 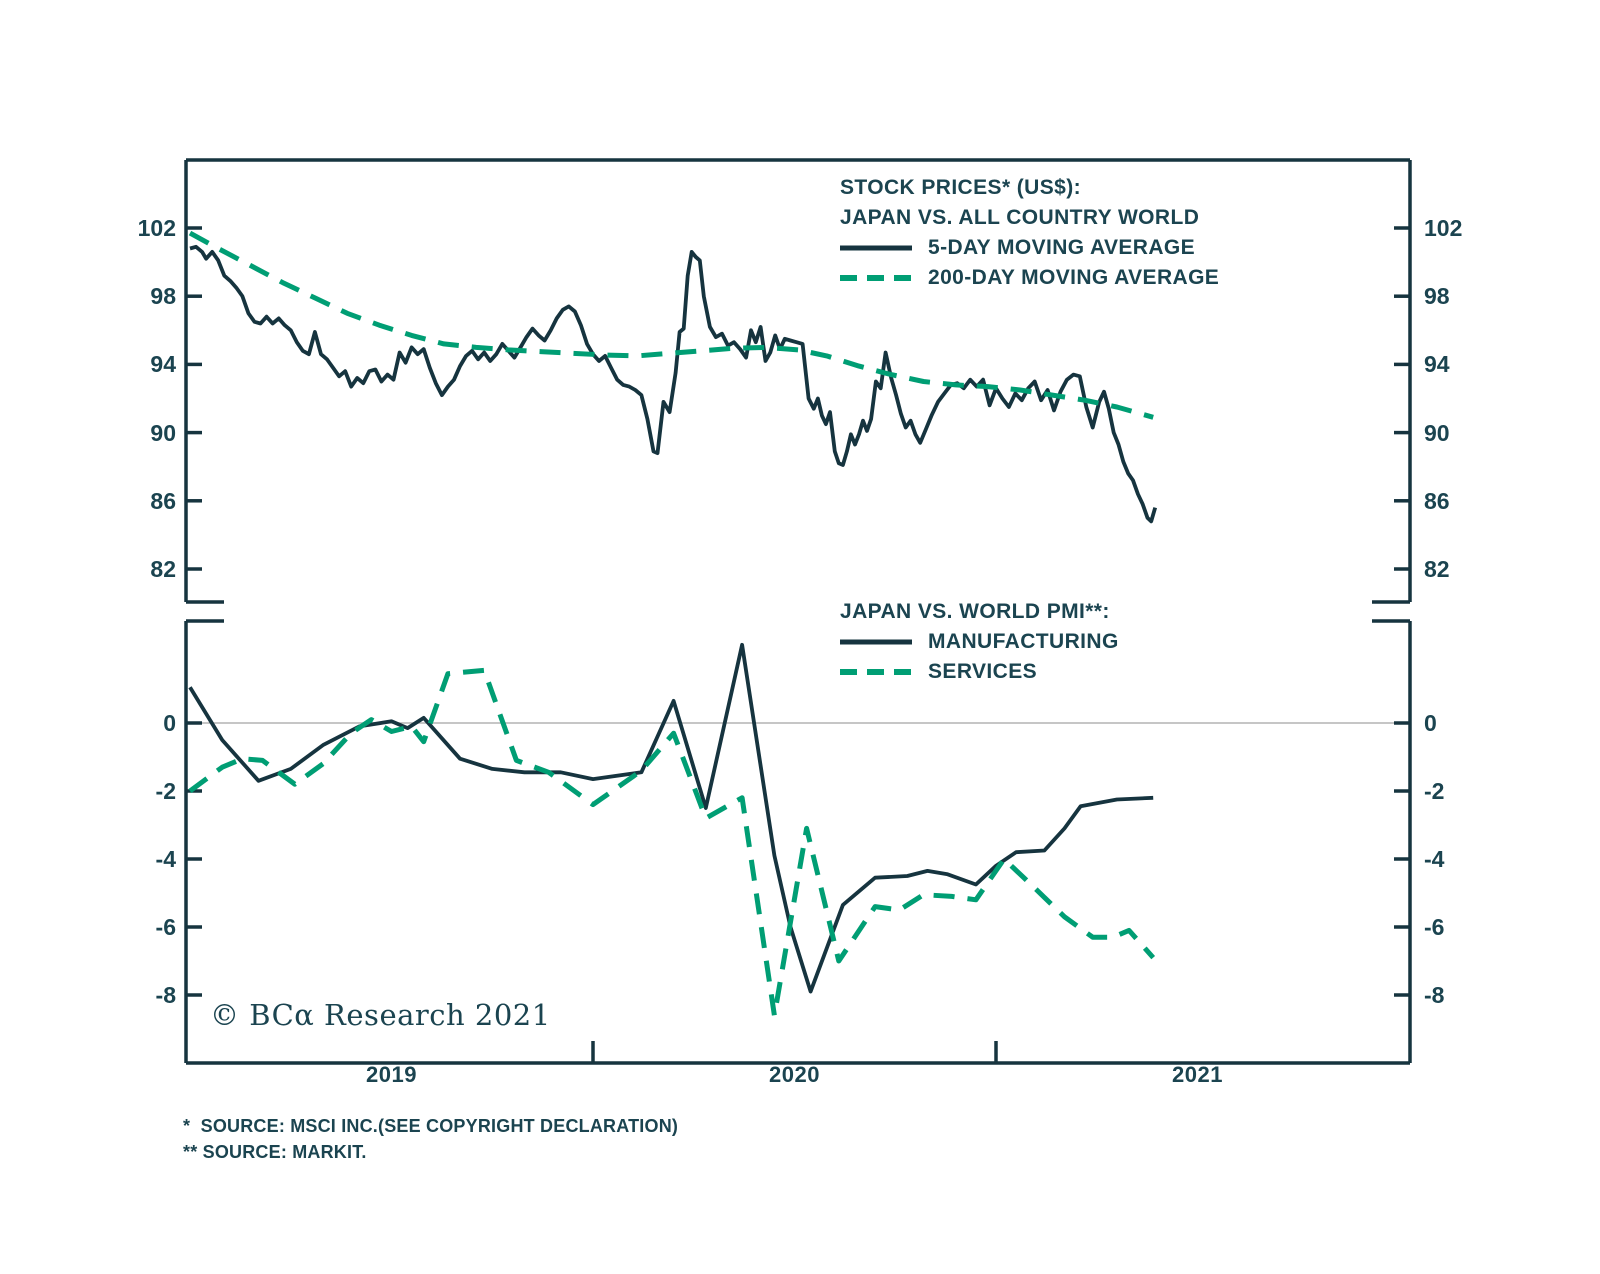 I want to click on top-chart-title-line2: JAPAN VS. ALL COUNTRY WORLD, so click(x=1020, y=217).